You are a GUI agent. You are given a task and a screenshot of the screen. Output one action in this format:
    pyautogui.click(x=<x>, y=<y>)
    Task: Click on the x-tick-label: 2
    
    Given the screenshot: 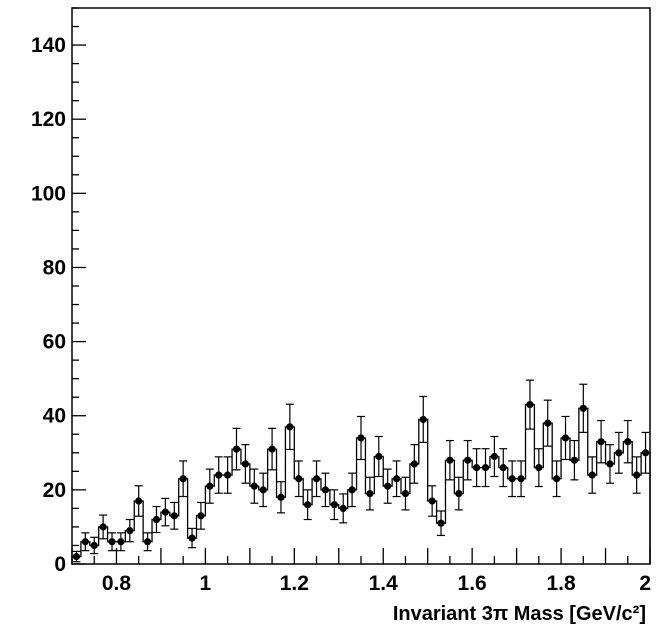 What is the action you would take?
    pyautogui.click(x=645, y=583)
    